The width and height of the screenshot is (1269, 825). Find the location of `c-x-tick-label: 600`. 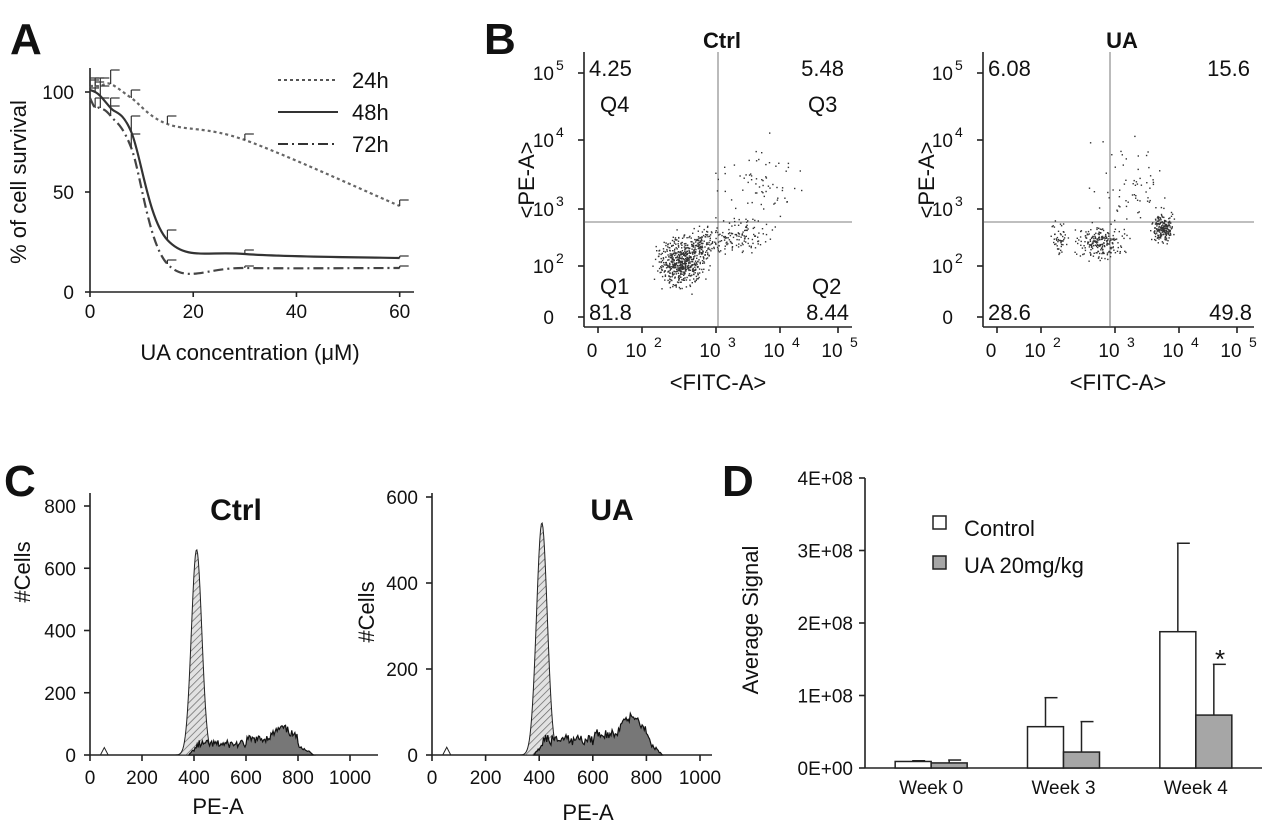

c-x-tick-label: 600 is located at coordinates (593, 778).